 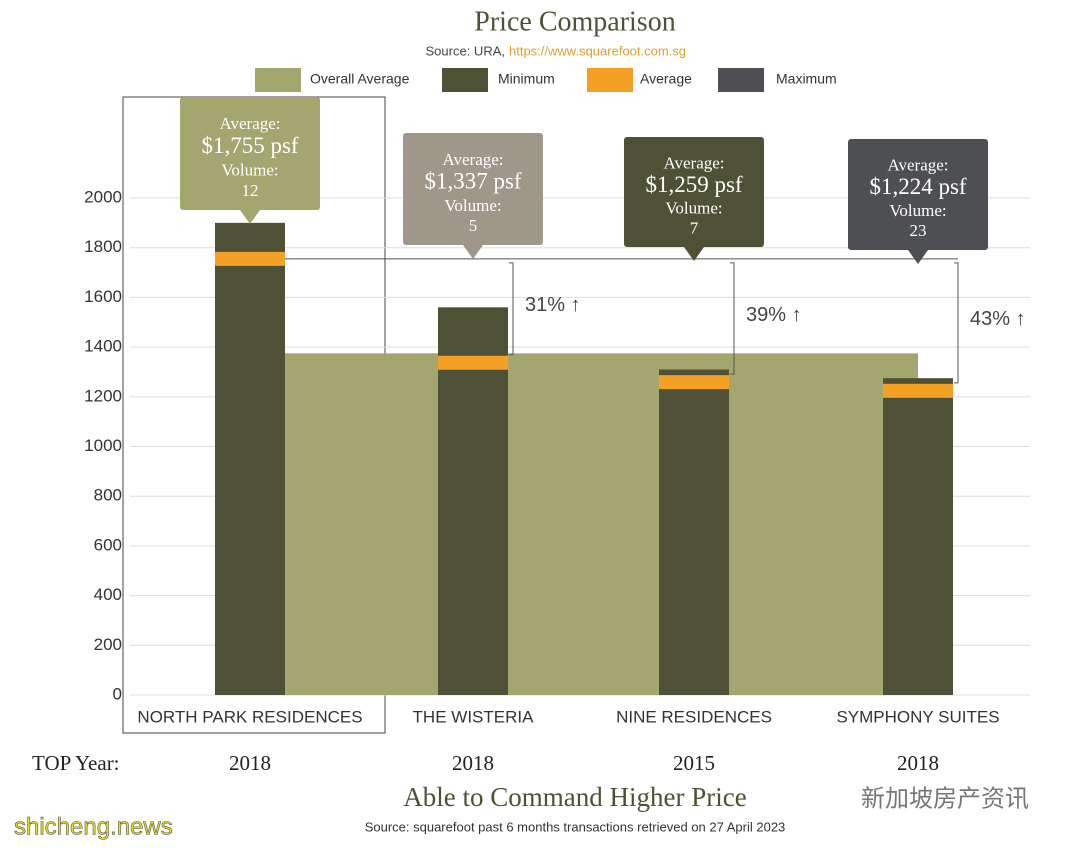 What do you see at coordinates (103, 296) in the screenshot?
I see `y-tick-label: 1600` at bounding box center [103, 296].